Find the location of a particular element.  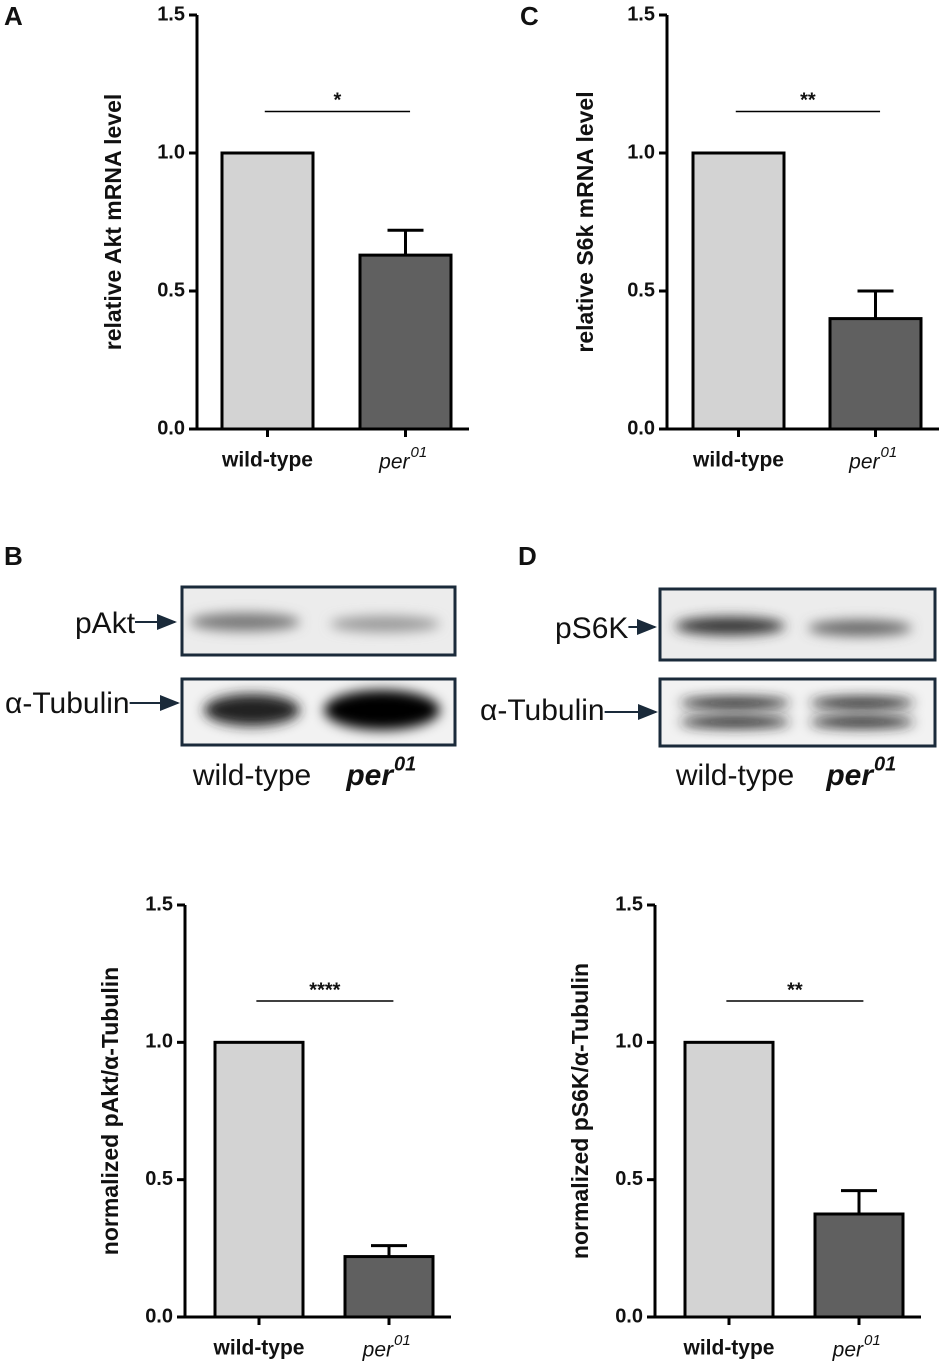

y-axis-label: relative S6k mRNA level is located at coordinates (585, 221).